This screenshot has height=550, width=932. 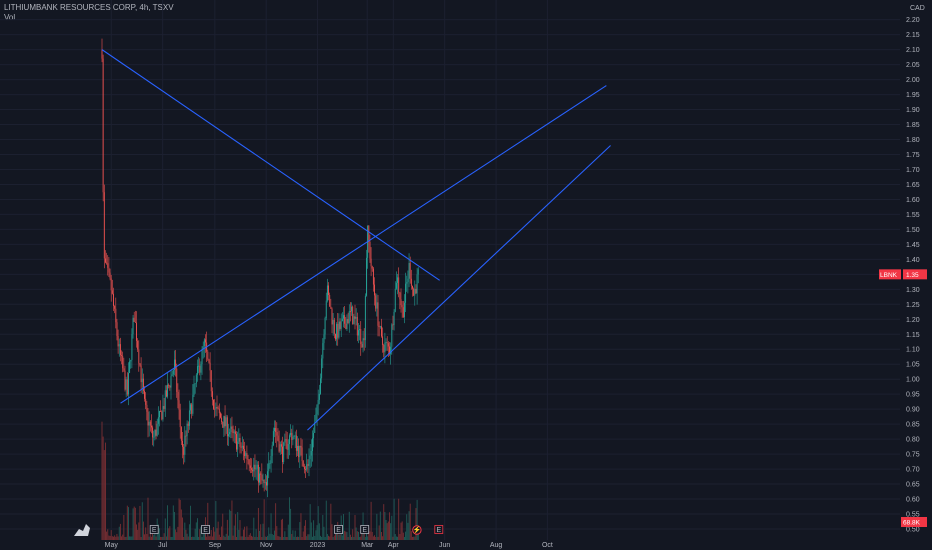 I want to click on last-value-tags: LBNK 1.35 68.8K, so click(x=903, y=398).